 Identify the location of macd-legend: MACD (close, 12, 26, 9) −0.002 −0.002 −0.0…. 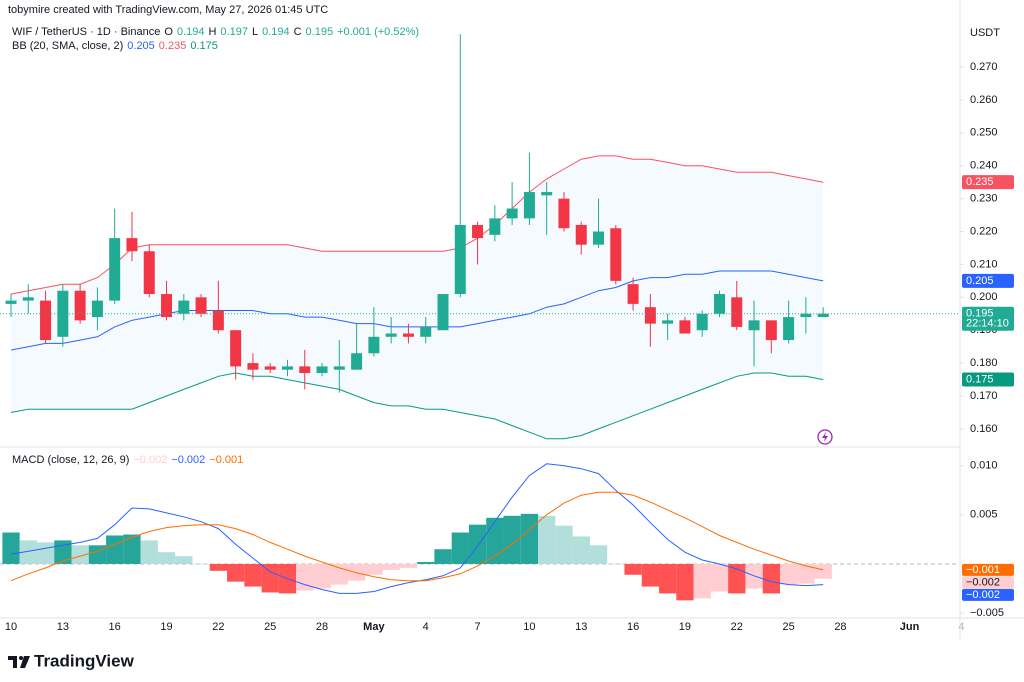
(127, 460).